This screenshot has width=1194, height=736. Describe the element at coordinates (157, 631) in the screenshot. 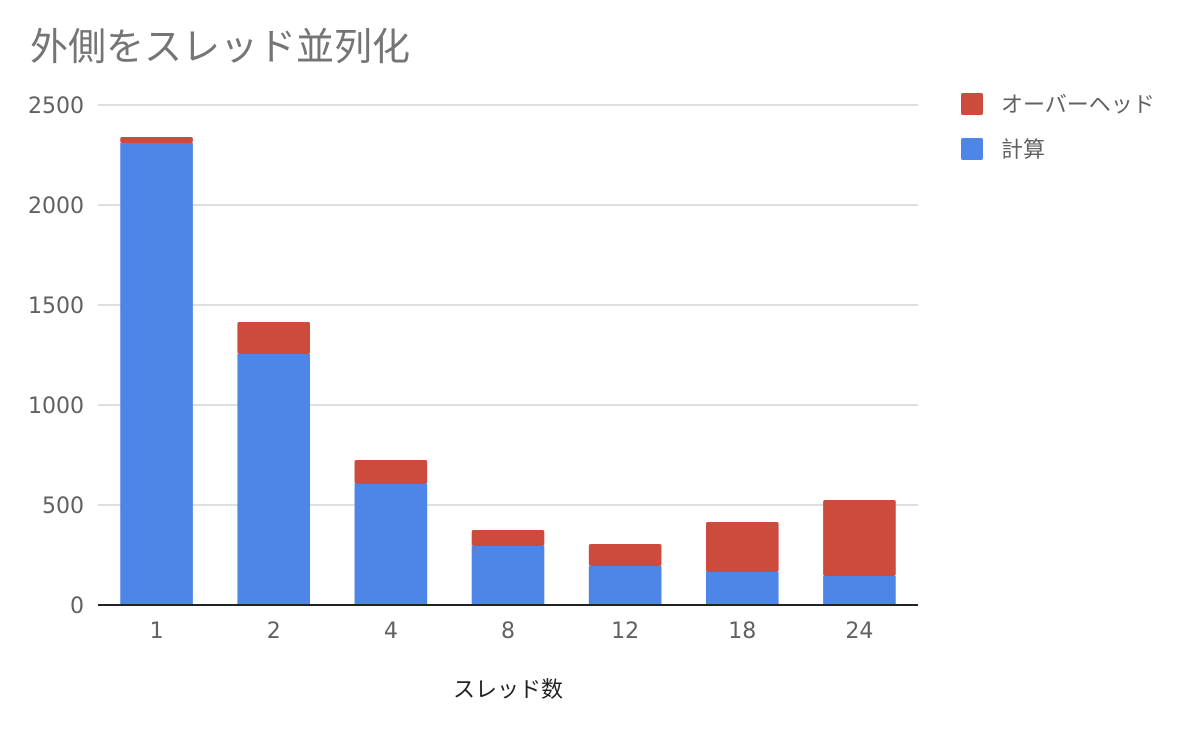

I see `x-tick-label: 1` at that location.